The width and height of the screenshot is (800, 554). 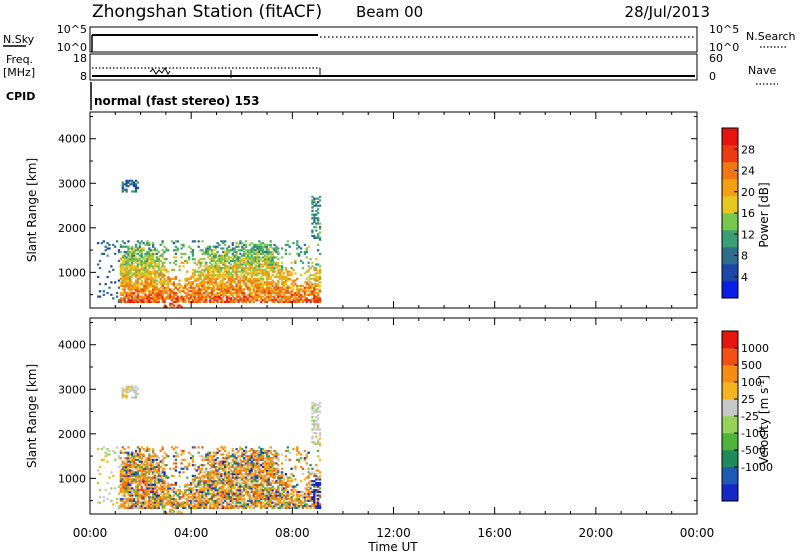 I want to click on power-ytick-label: 2000, so click(x=72, y=228).